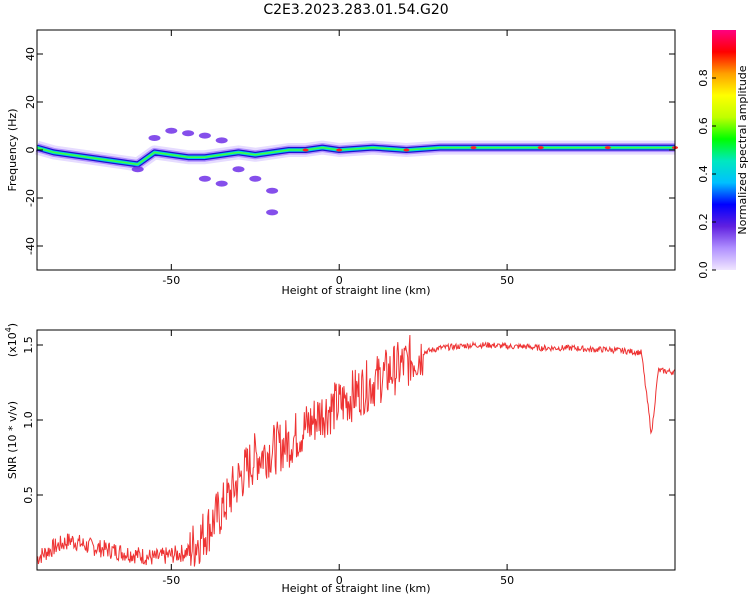 This screenshot has width=750, height=600. I want to click on colorbar-ticks: 0.0 0.2 0.4 0.6 0.8, so click(706, 174).